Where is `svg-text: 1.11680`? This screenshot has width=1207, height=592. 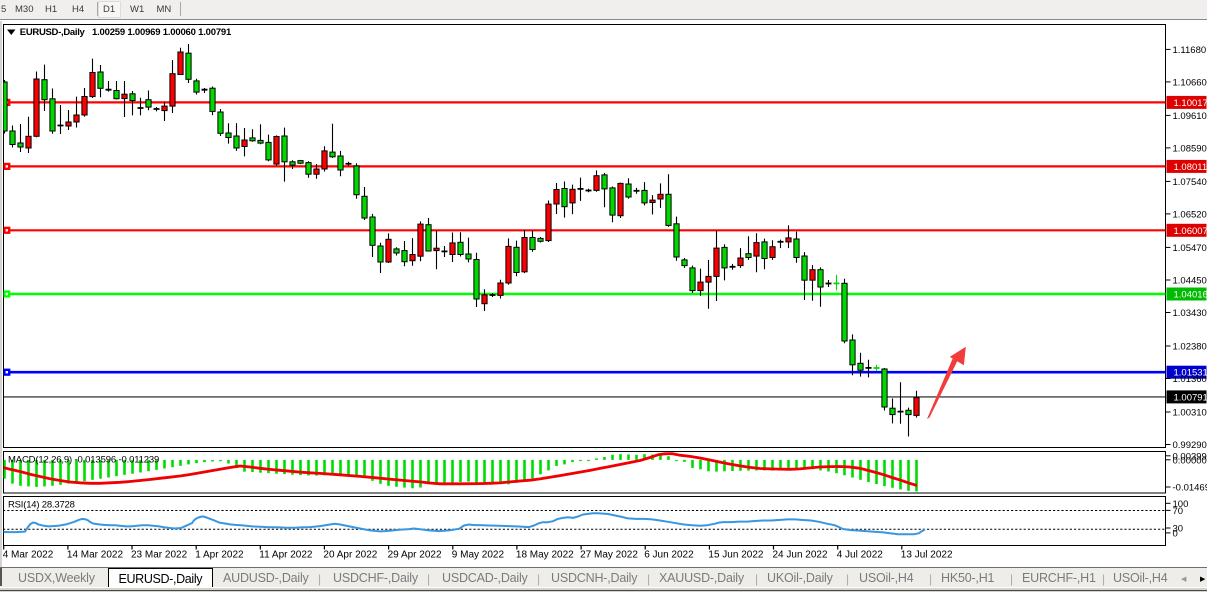
svg-text: 1.11680 is located at coordinates (1190, 50).